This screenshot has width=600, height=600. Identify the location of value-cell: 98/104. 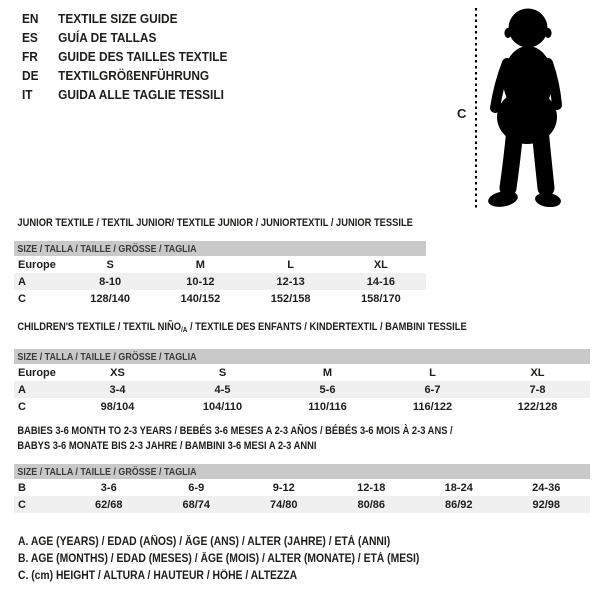
(117, 406).